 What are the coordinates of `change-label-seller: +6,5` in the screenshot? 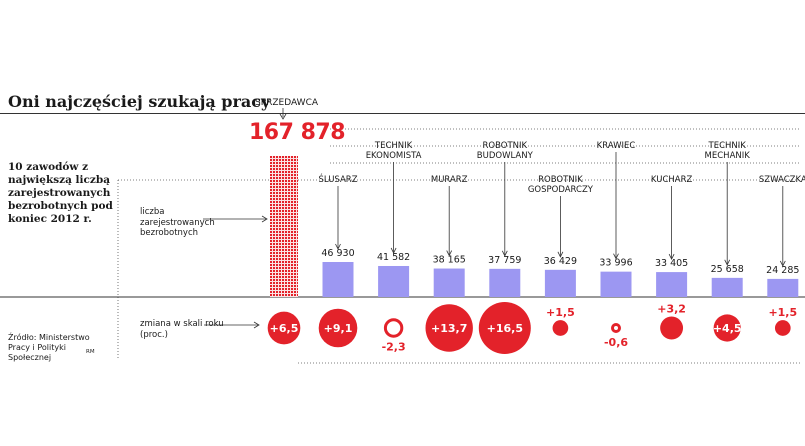 It's located at (284, 328).